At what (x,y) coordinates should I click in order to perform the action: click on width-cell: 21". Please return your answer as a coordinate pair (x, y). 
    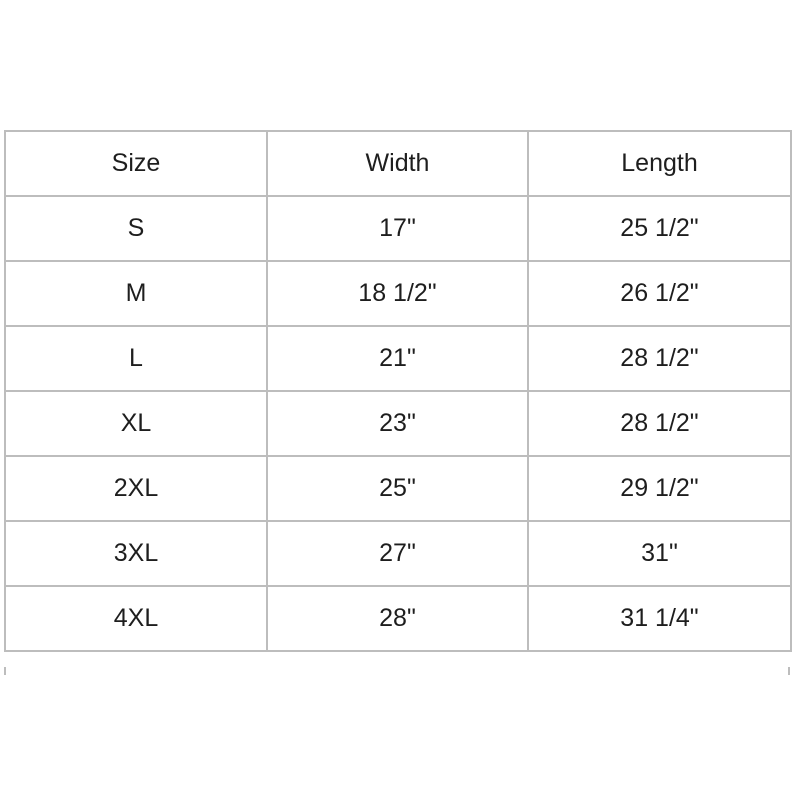
    Looking at the image, I should click on (397, 358).